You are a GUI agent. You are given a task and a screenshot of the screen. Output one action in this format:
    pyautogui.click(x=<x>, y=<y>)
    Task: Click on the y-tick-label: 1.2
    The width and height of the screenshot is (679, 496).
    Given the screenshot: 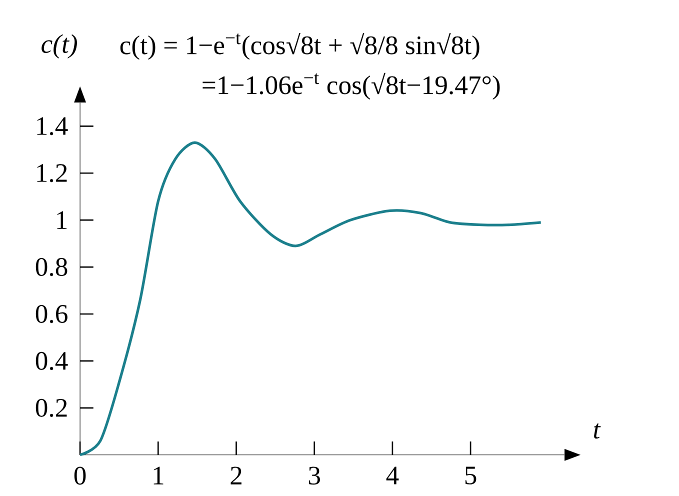 What is the action you would take?
    pyautogui.click(x=52, y=173)
    